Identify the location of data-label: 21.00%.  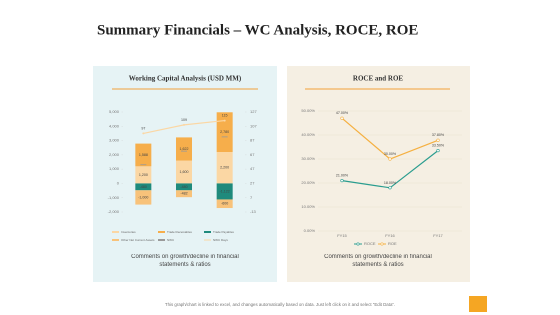
(342, 176).